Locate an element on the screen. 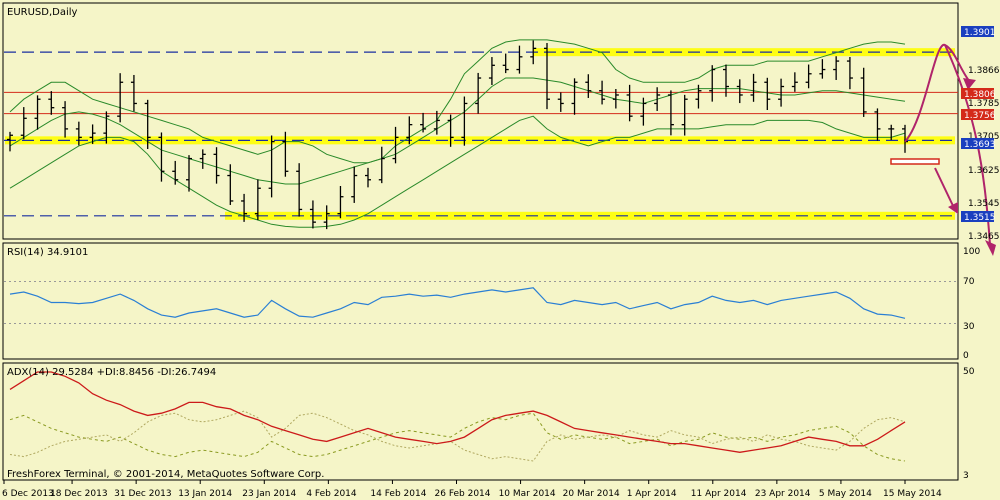 The width and height of the screenshot is (1000, 500). rsi-tick-label: 70 is located at coordinates (969, 282).